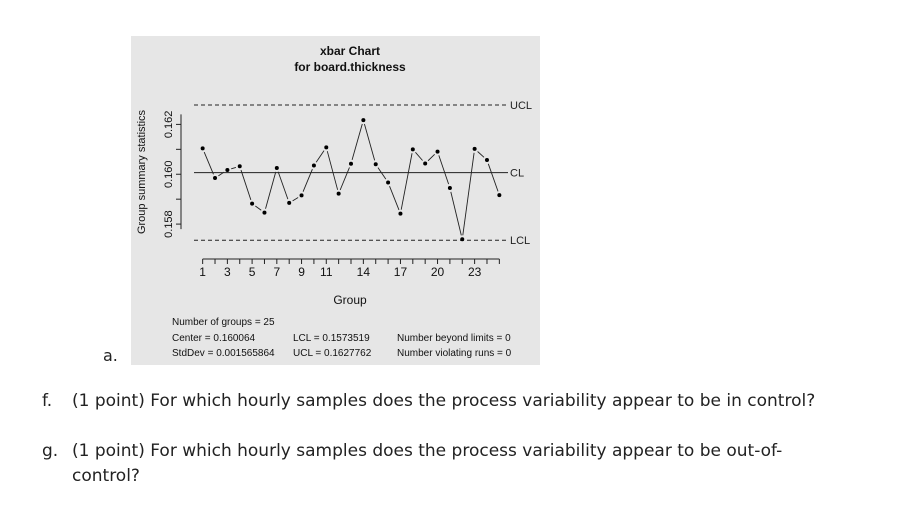 The height and width of the screenshot is (506, 897). What do you see at coordinates (364, 272) in the screenshot?
I see `x-tick-label: 14` at bounding box center [364, 272].